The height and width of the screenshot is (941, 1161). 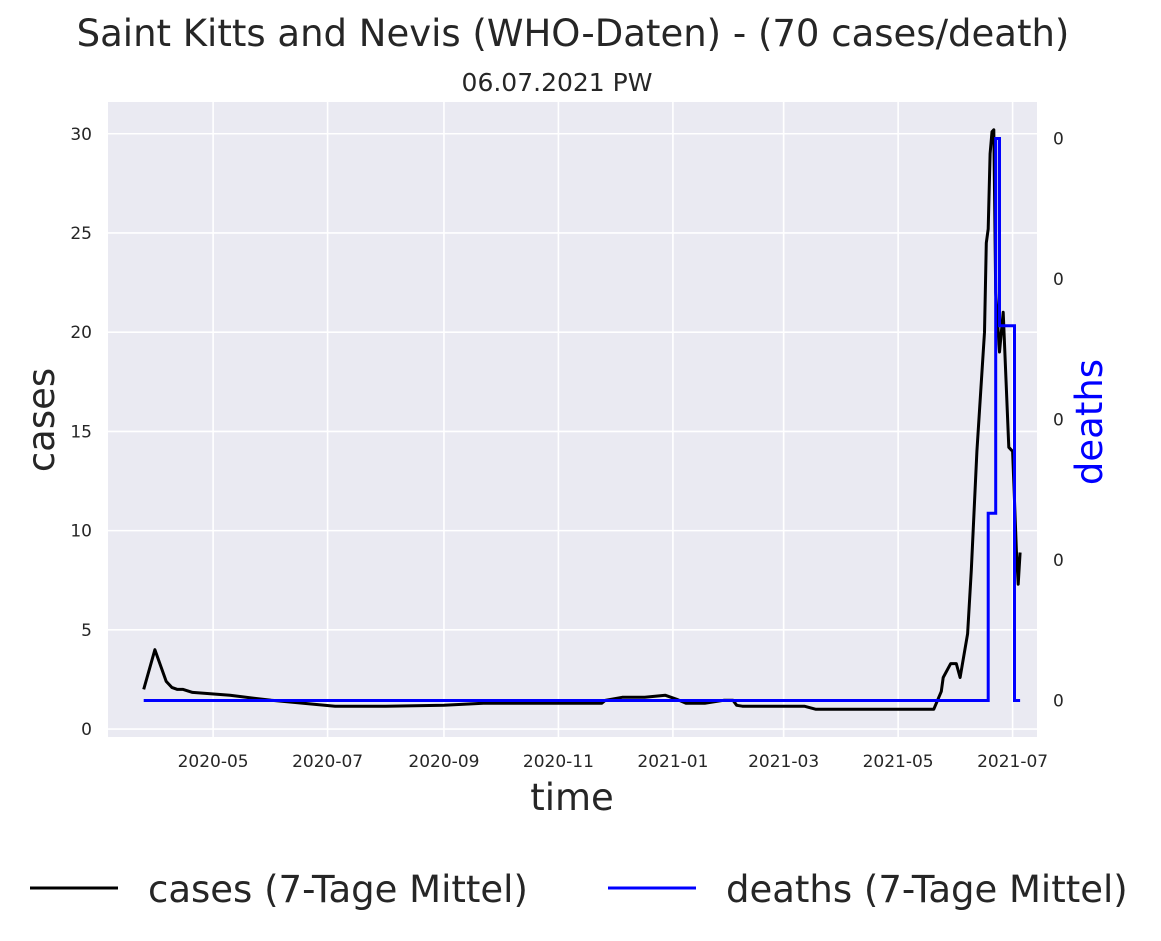 What do you see at coordinates (41, 420) in the screenshot?
I see `y-axis-label: cases` at bounding box center [41, 420].